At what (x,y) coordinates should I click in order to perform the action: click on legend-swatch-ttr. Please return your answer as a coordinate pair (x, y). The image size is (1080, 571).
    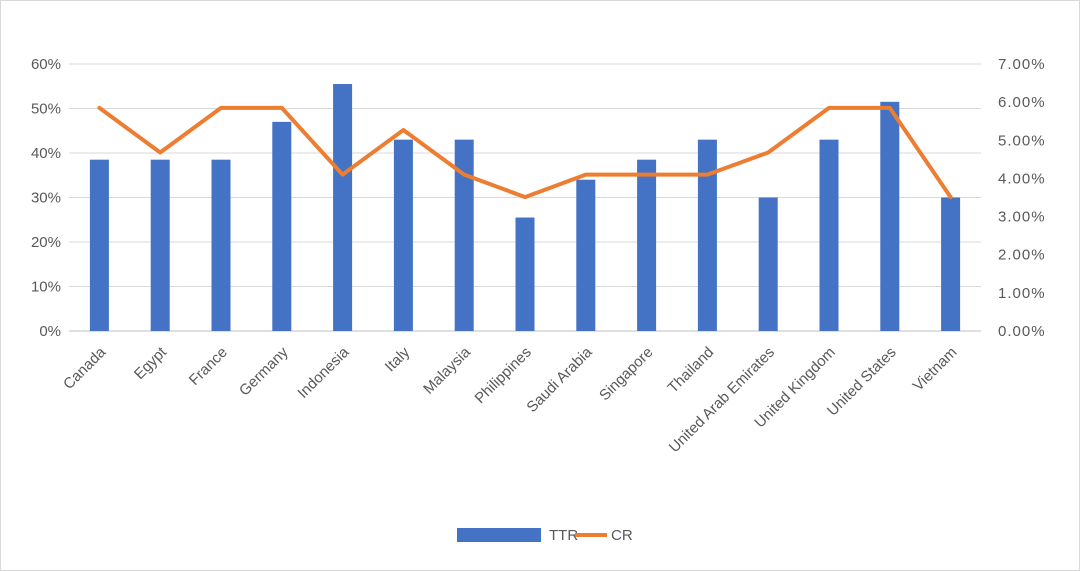
    Looking at the image, I should click on (499, 535).